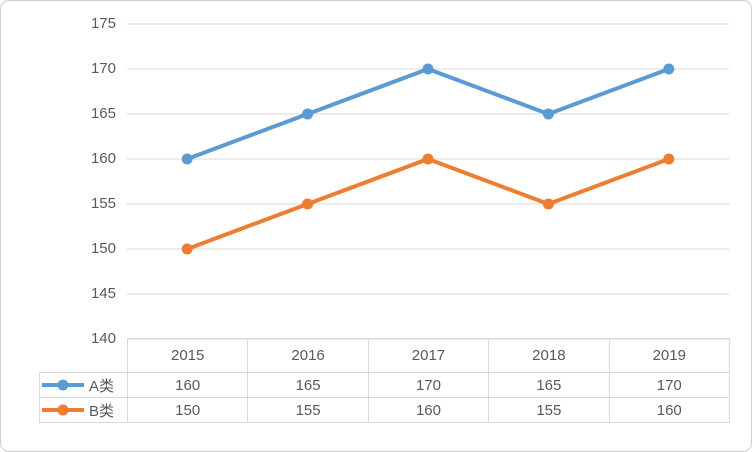 The height and width of the screenshot is (452, 752). I want to click on legend-item-series-b: B类, so click(83, 410).